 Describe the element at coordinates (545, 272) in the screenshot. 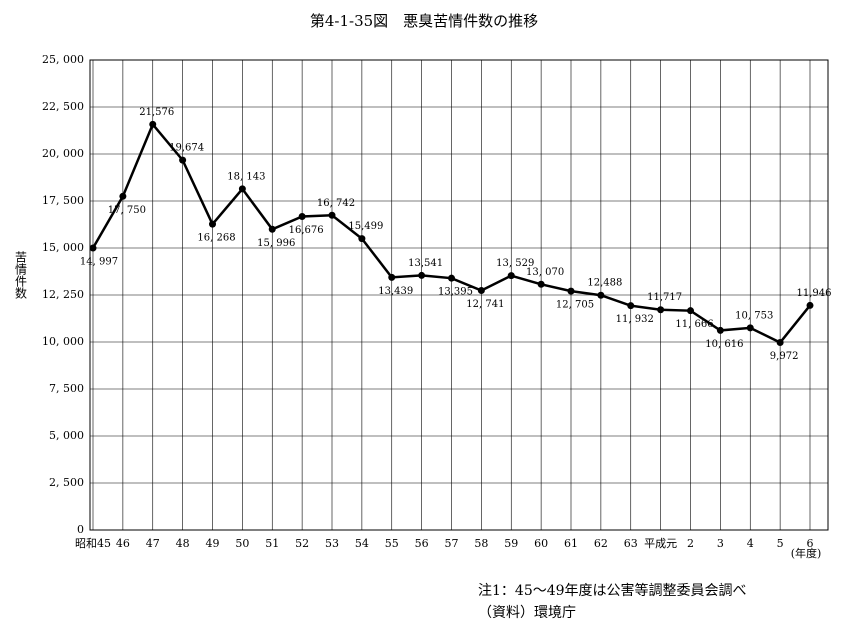

I see `data-label: 13, 070` at that location.